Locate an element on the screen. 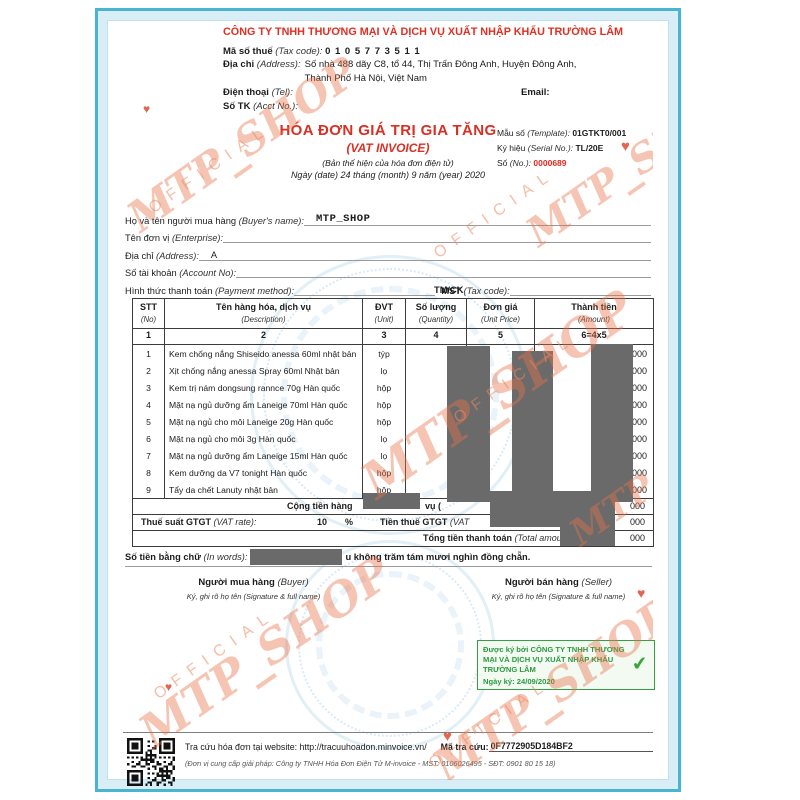  company-account-line: Số TK (Acct No.): is located at coordinates (260, 106).